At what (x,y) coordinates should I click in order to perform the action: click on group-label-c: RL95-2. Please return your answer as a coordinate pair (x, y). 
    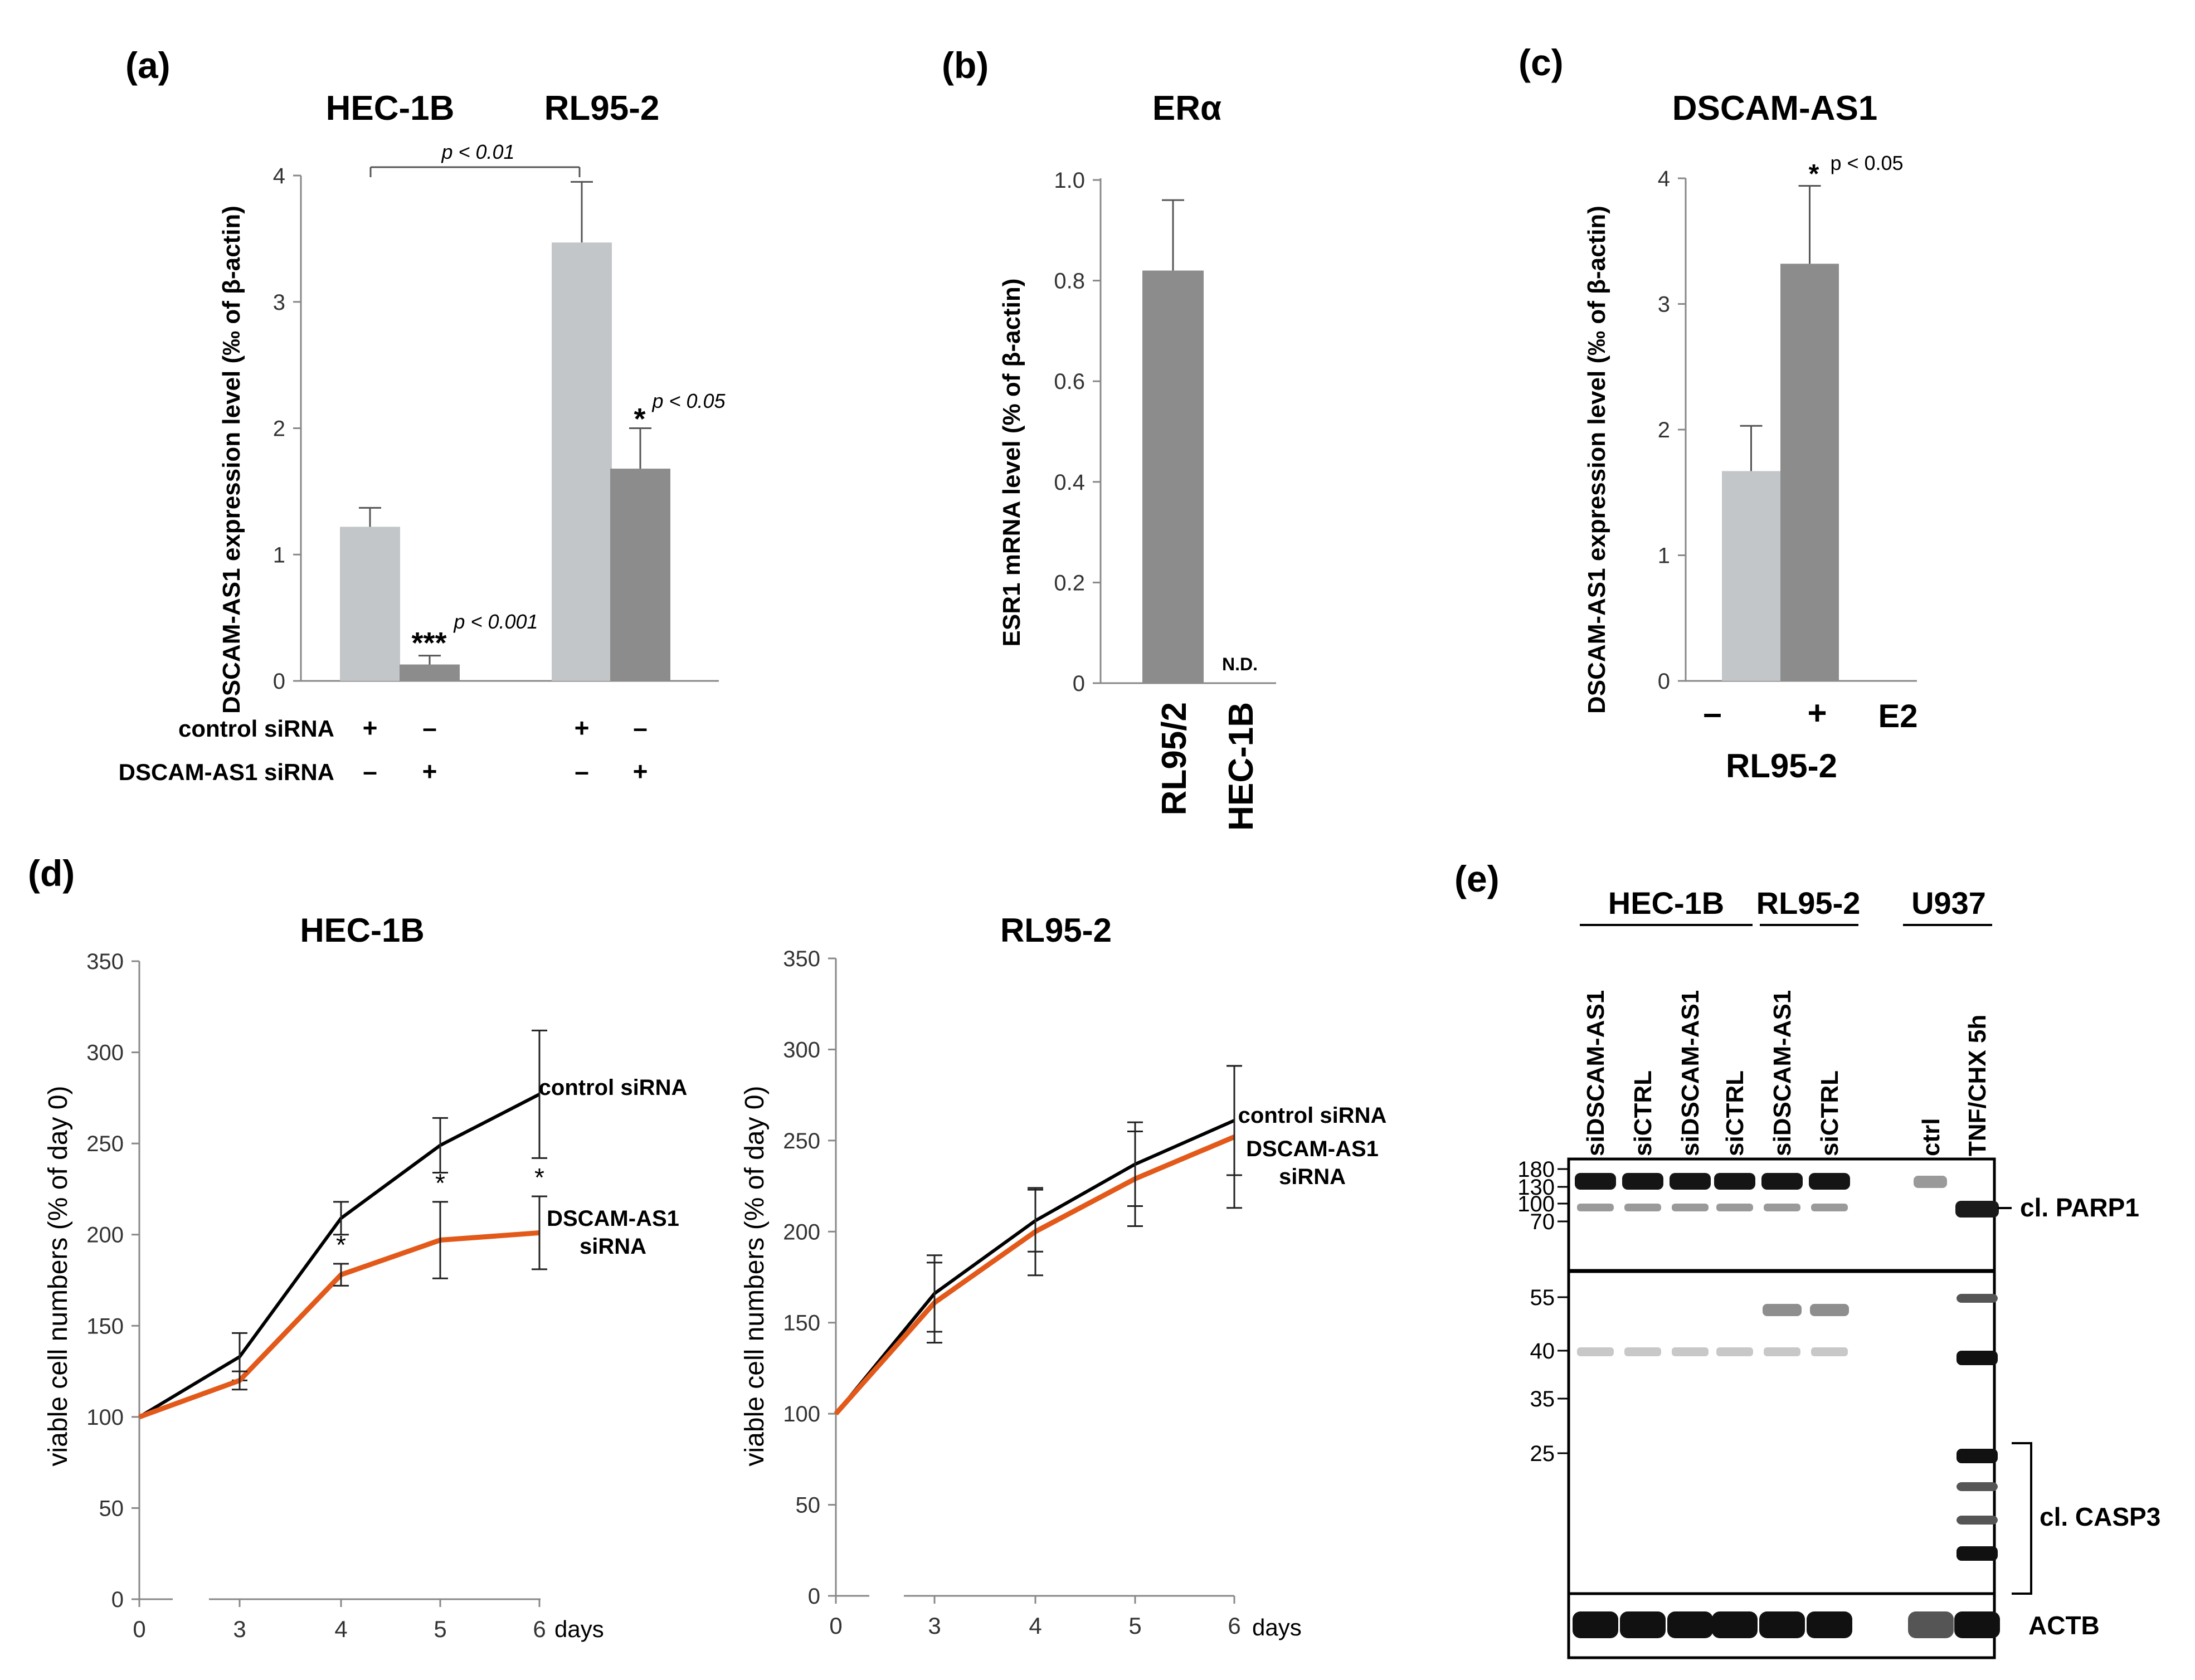
    Looking at the image, I should click on (1781, 766).